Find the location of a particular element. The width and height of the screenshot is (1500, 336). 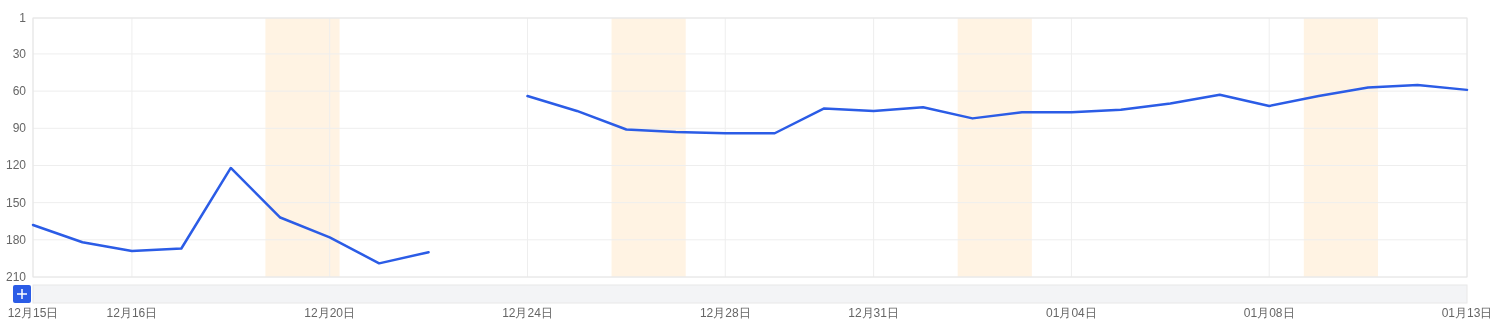

x-tick-label: 12月28日 is located at coordinates (725, 313).